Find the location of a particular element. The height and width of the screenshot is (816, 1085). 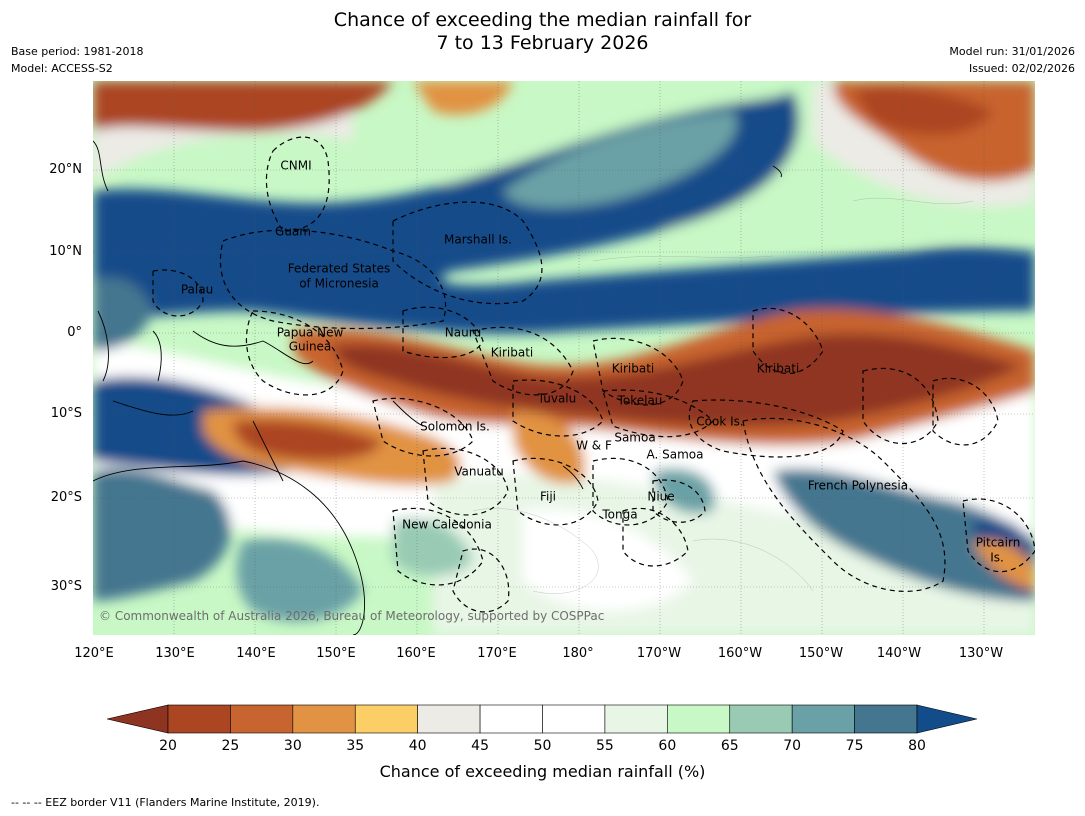

lon-label-130w: 130°W is located at coordinates (981, 653).